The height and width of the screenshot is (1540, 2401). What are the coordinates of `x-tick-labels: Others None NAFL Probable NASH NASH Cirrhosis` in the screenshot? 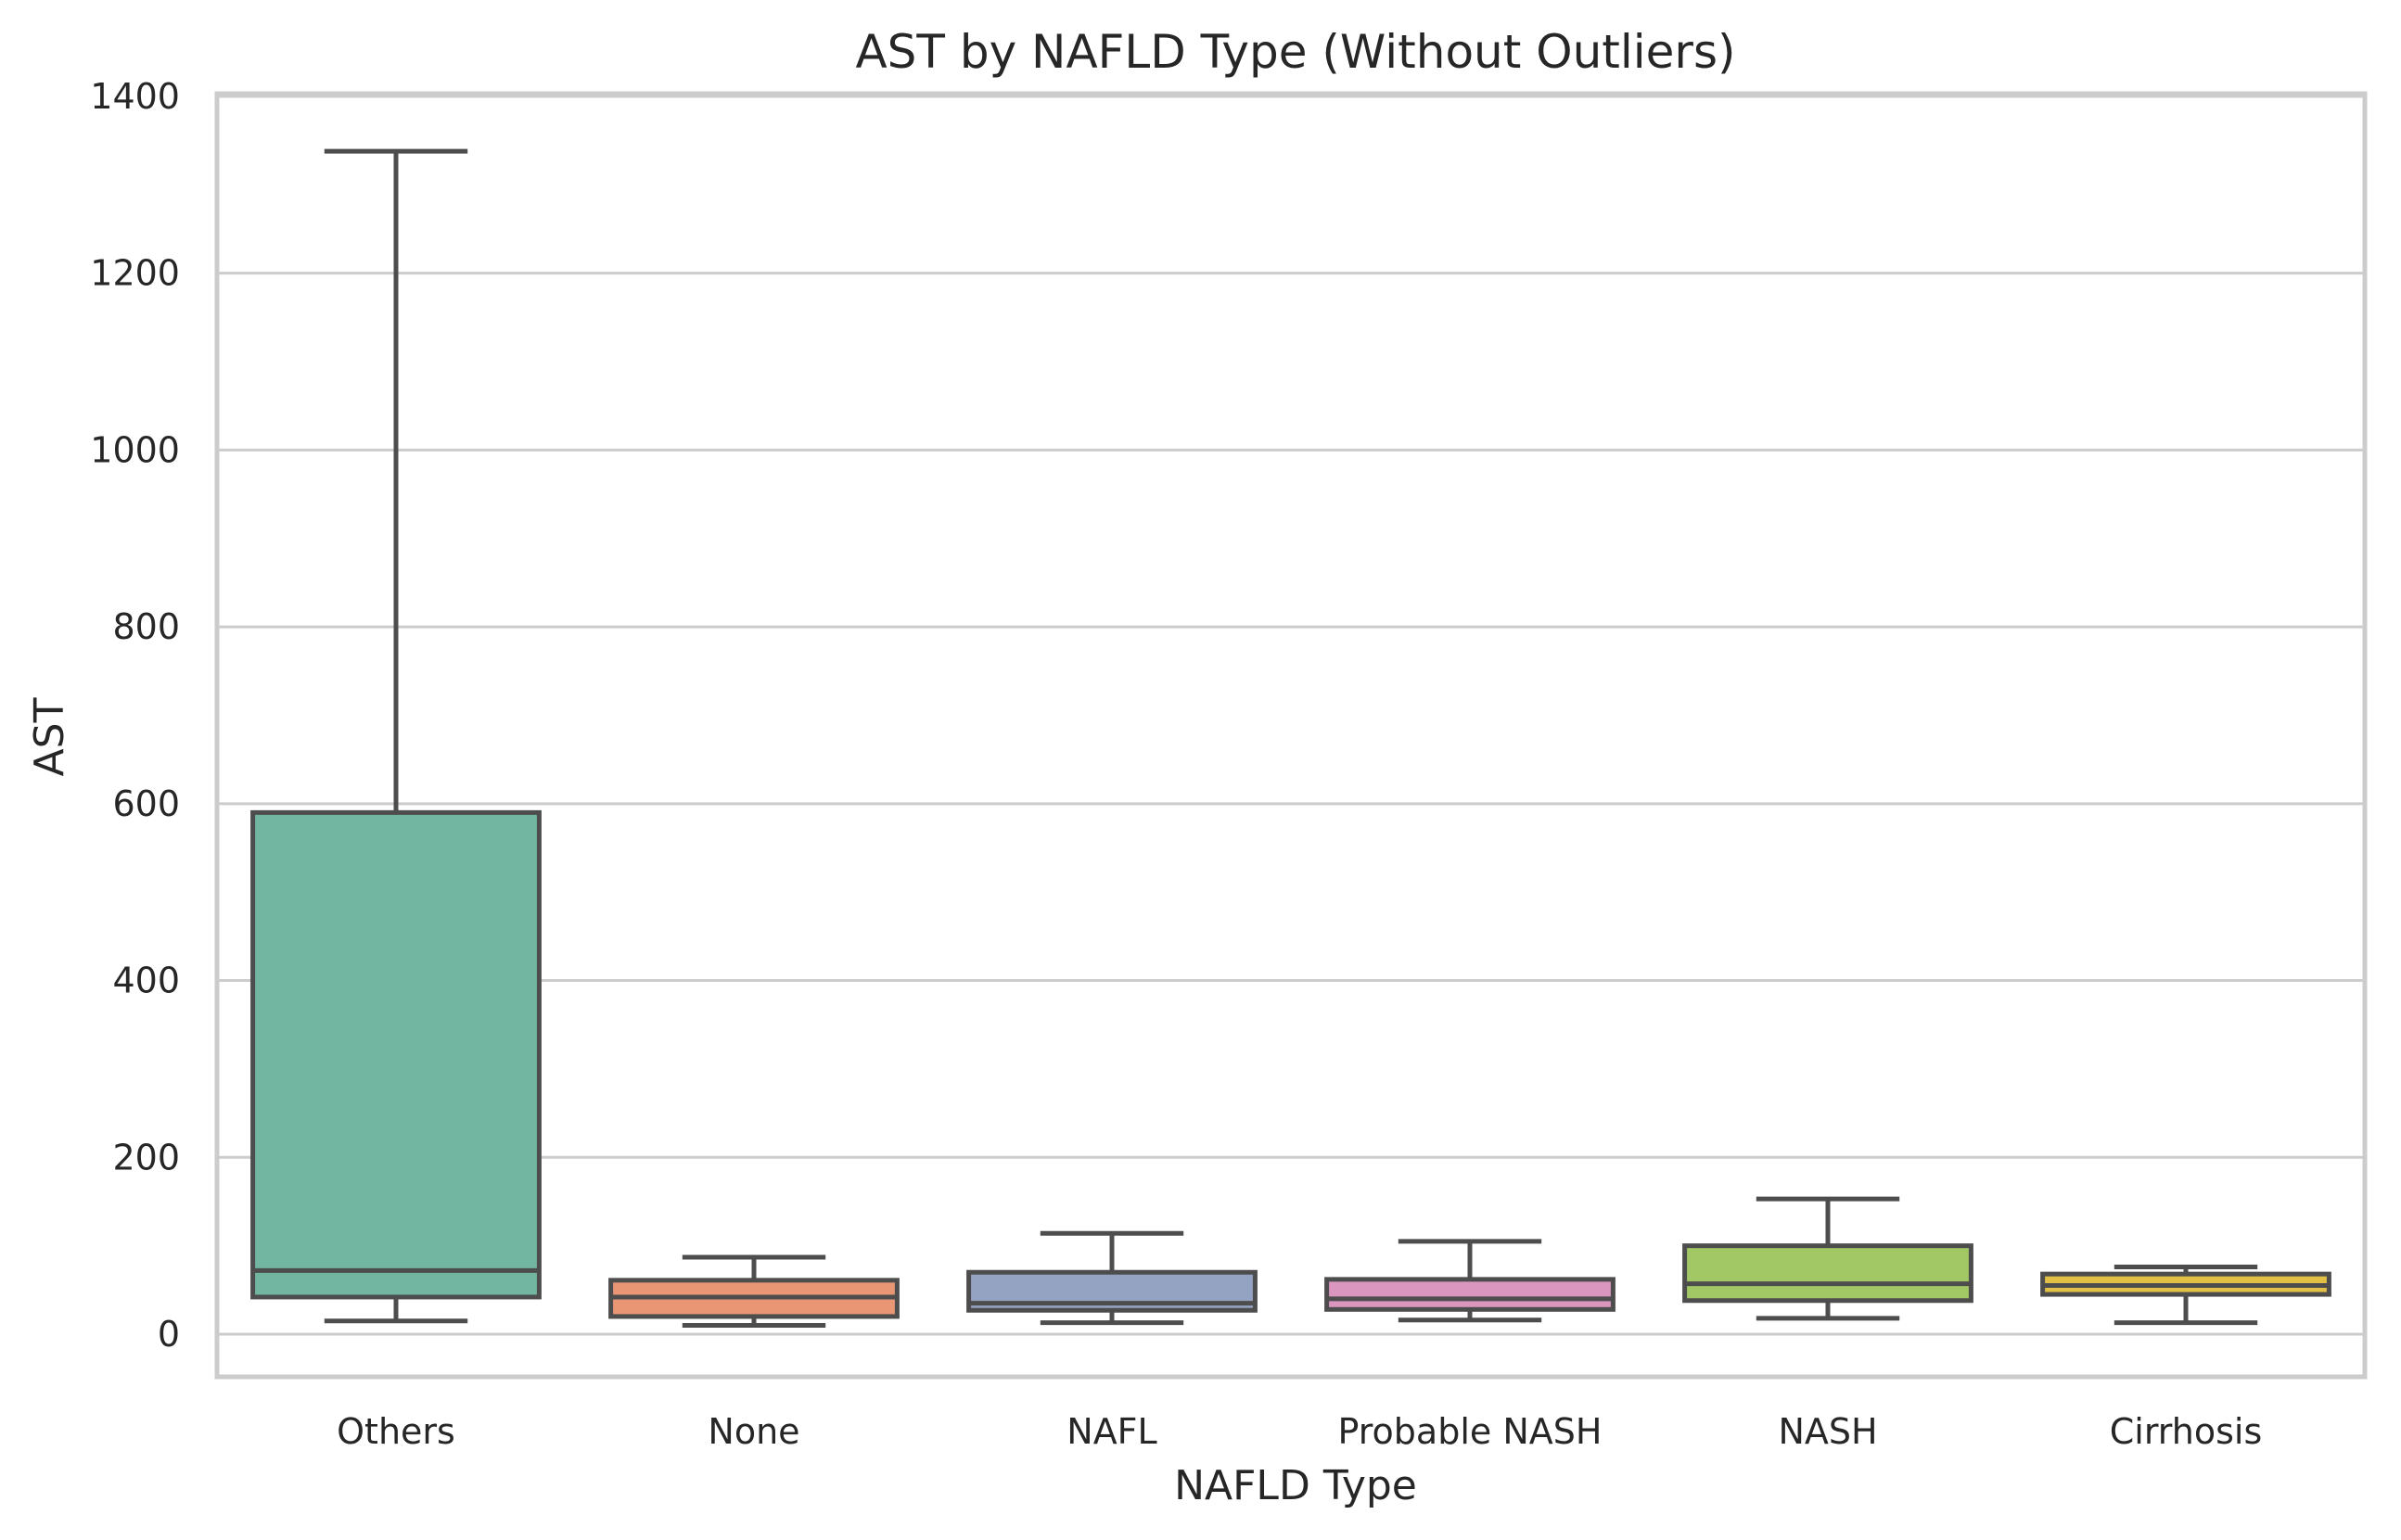 It's located at (1299, 1431).